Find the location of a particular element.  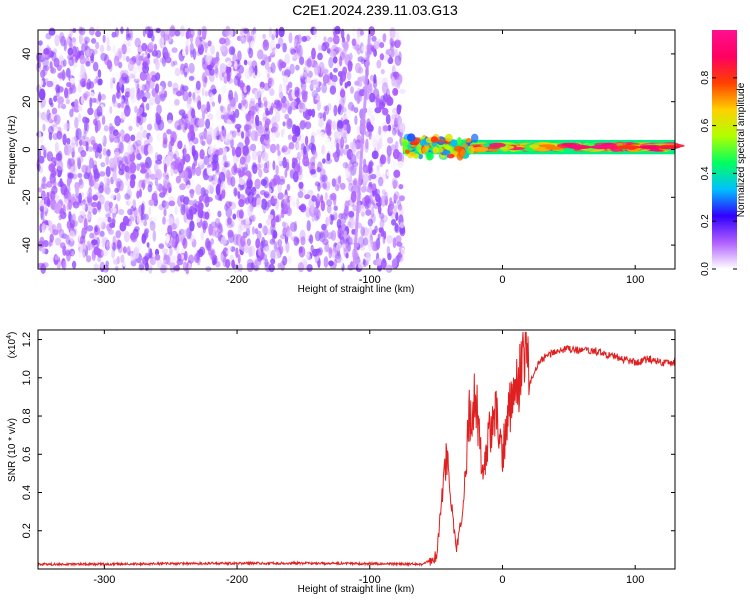

colorbar-tick-label: 0.4 is located at coordinates (705, 173).